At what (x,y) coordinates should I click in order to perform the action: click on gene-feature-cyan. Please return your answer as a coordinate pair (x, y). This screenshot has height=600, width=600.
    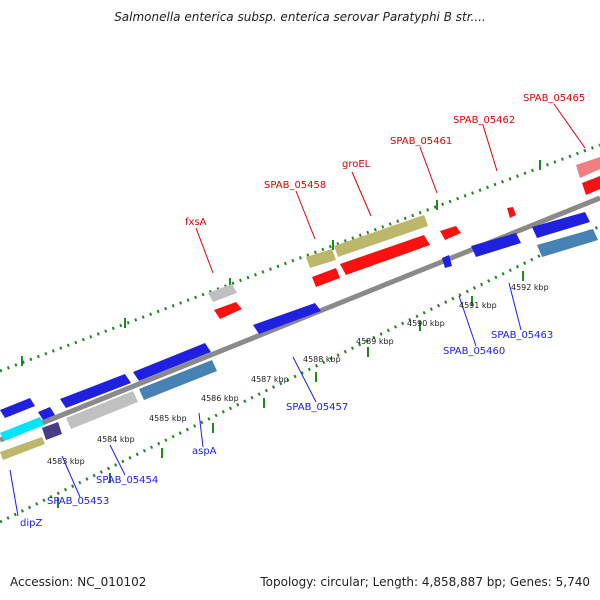
    Looking at the image, I should click on (22, 429).